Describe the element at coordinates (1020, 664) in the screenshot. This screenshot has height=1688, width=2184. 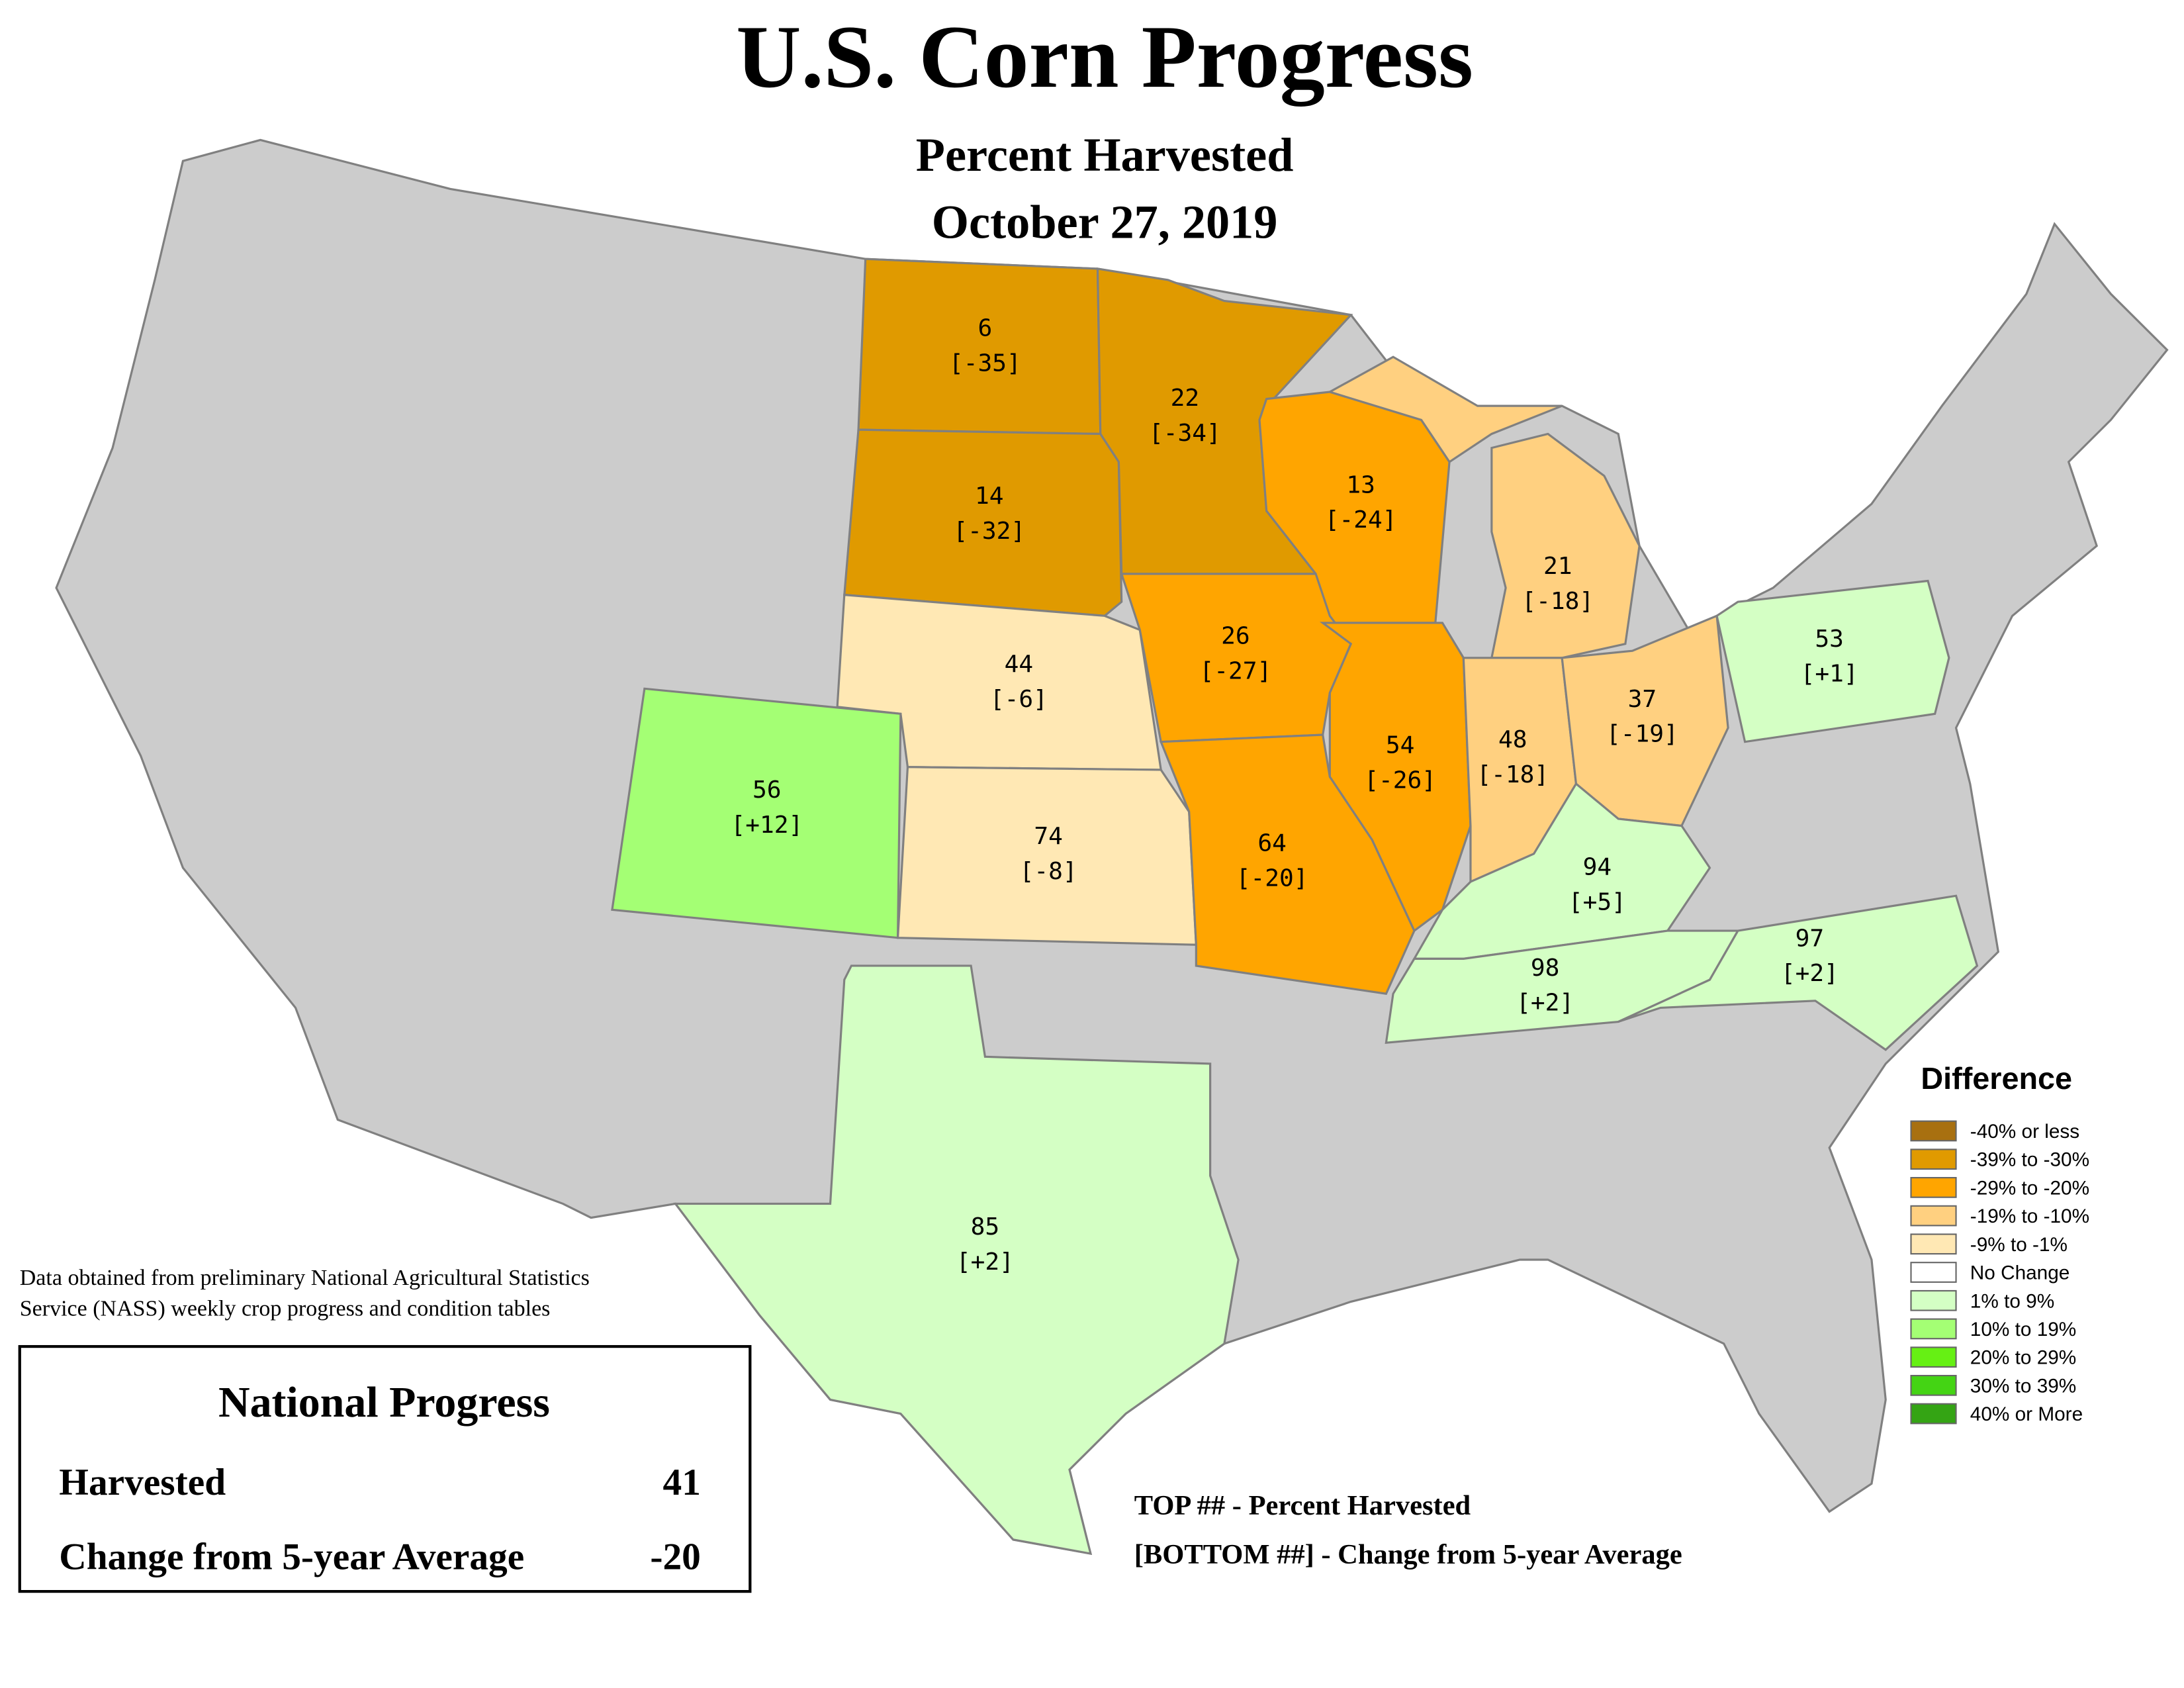
I see `state-harvested: 44` at that location.